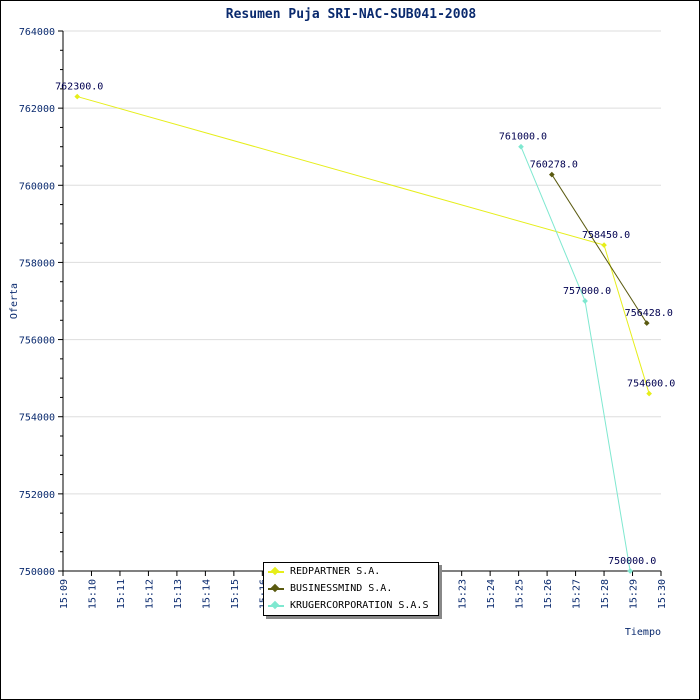  I want to click on legend-item-businessmind: BUSINESSMIND S.A., so click(351, 589).